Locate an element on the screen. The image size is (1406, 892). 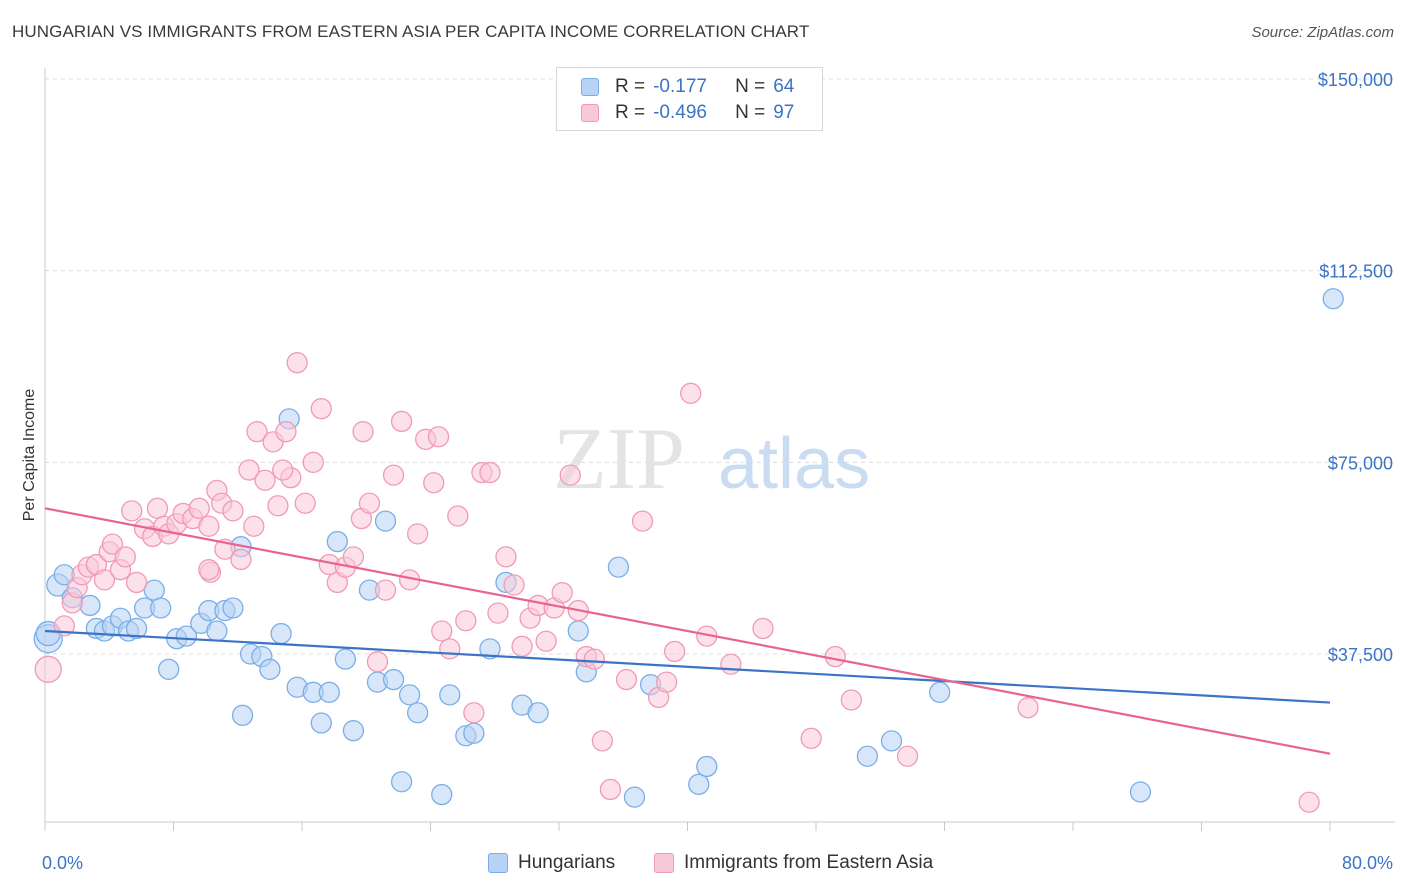
source-label: Source: ZipAtlas.com is located at coordinates (1322, 32).